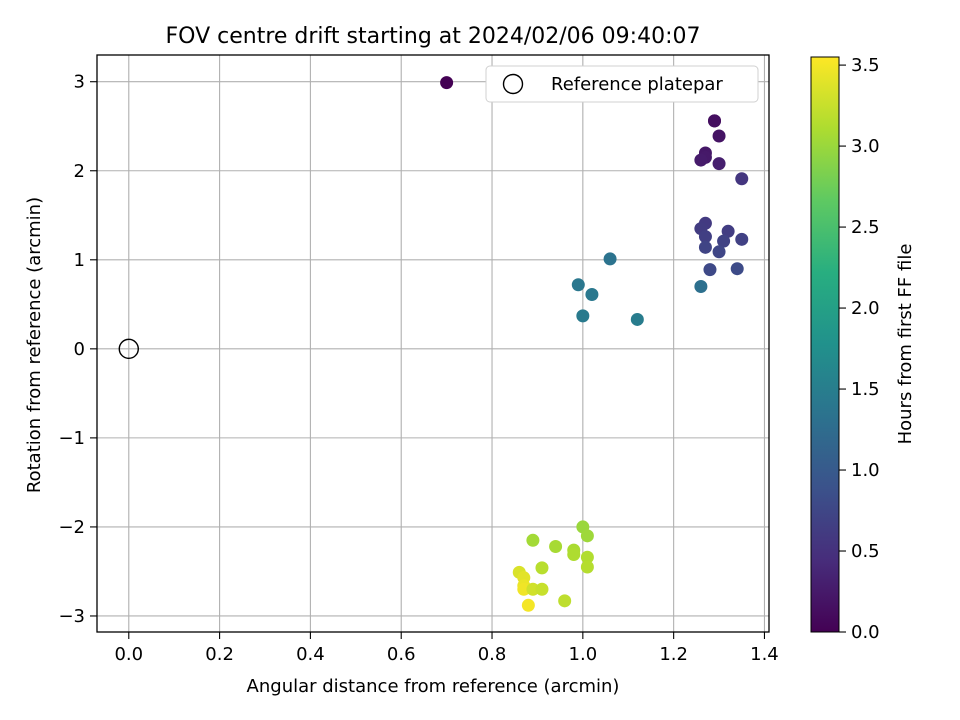 This screenshot has width=960, height=720. What do you see at coordinates (859, 349) in the screenshot?
I see `colorbar-axis: 0.0 0.5 1.0 1.5 2.0 2.5 3.0 3.5` at bounding box center [859, 349].